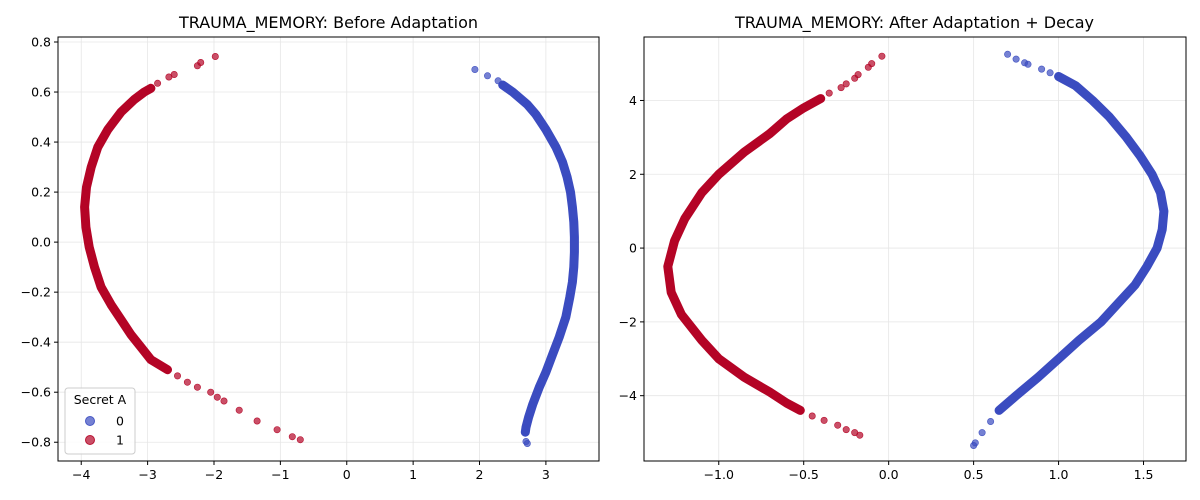 The width and height of the screenshot is (1200, 500). I want to click on x-tick-label: 3, so click(546, 474).